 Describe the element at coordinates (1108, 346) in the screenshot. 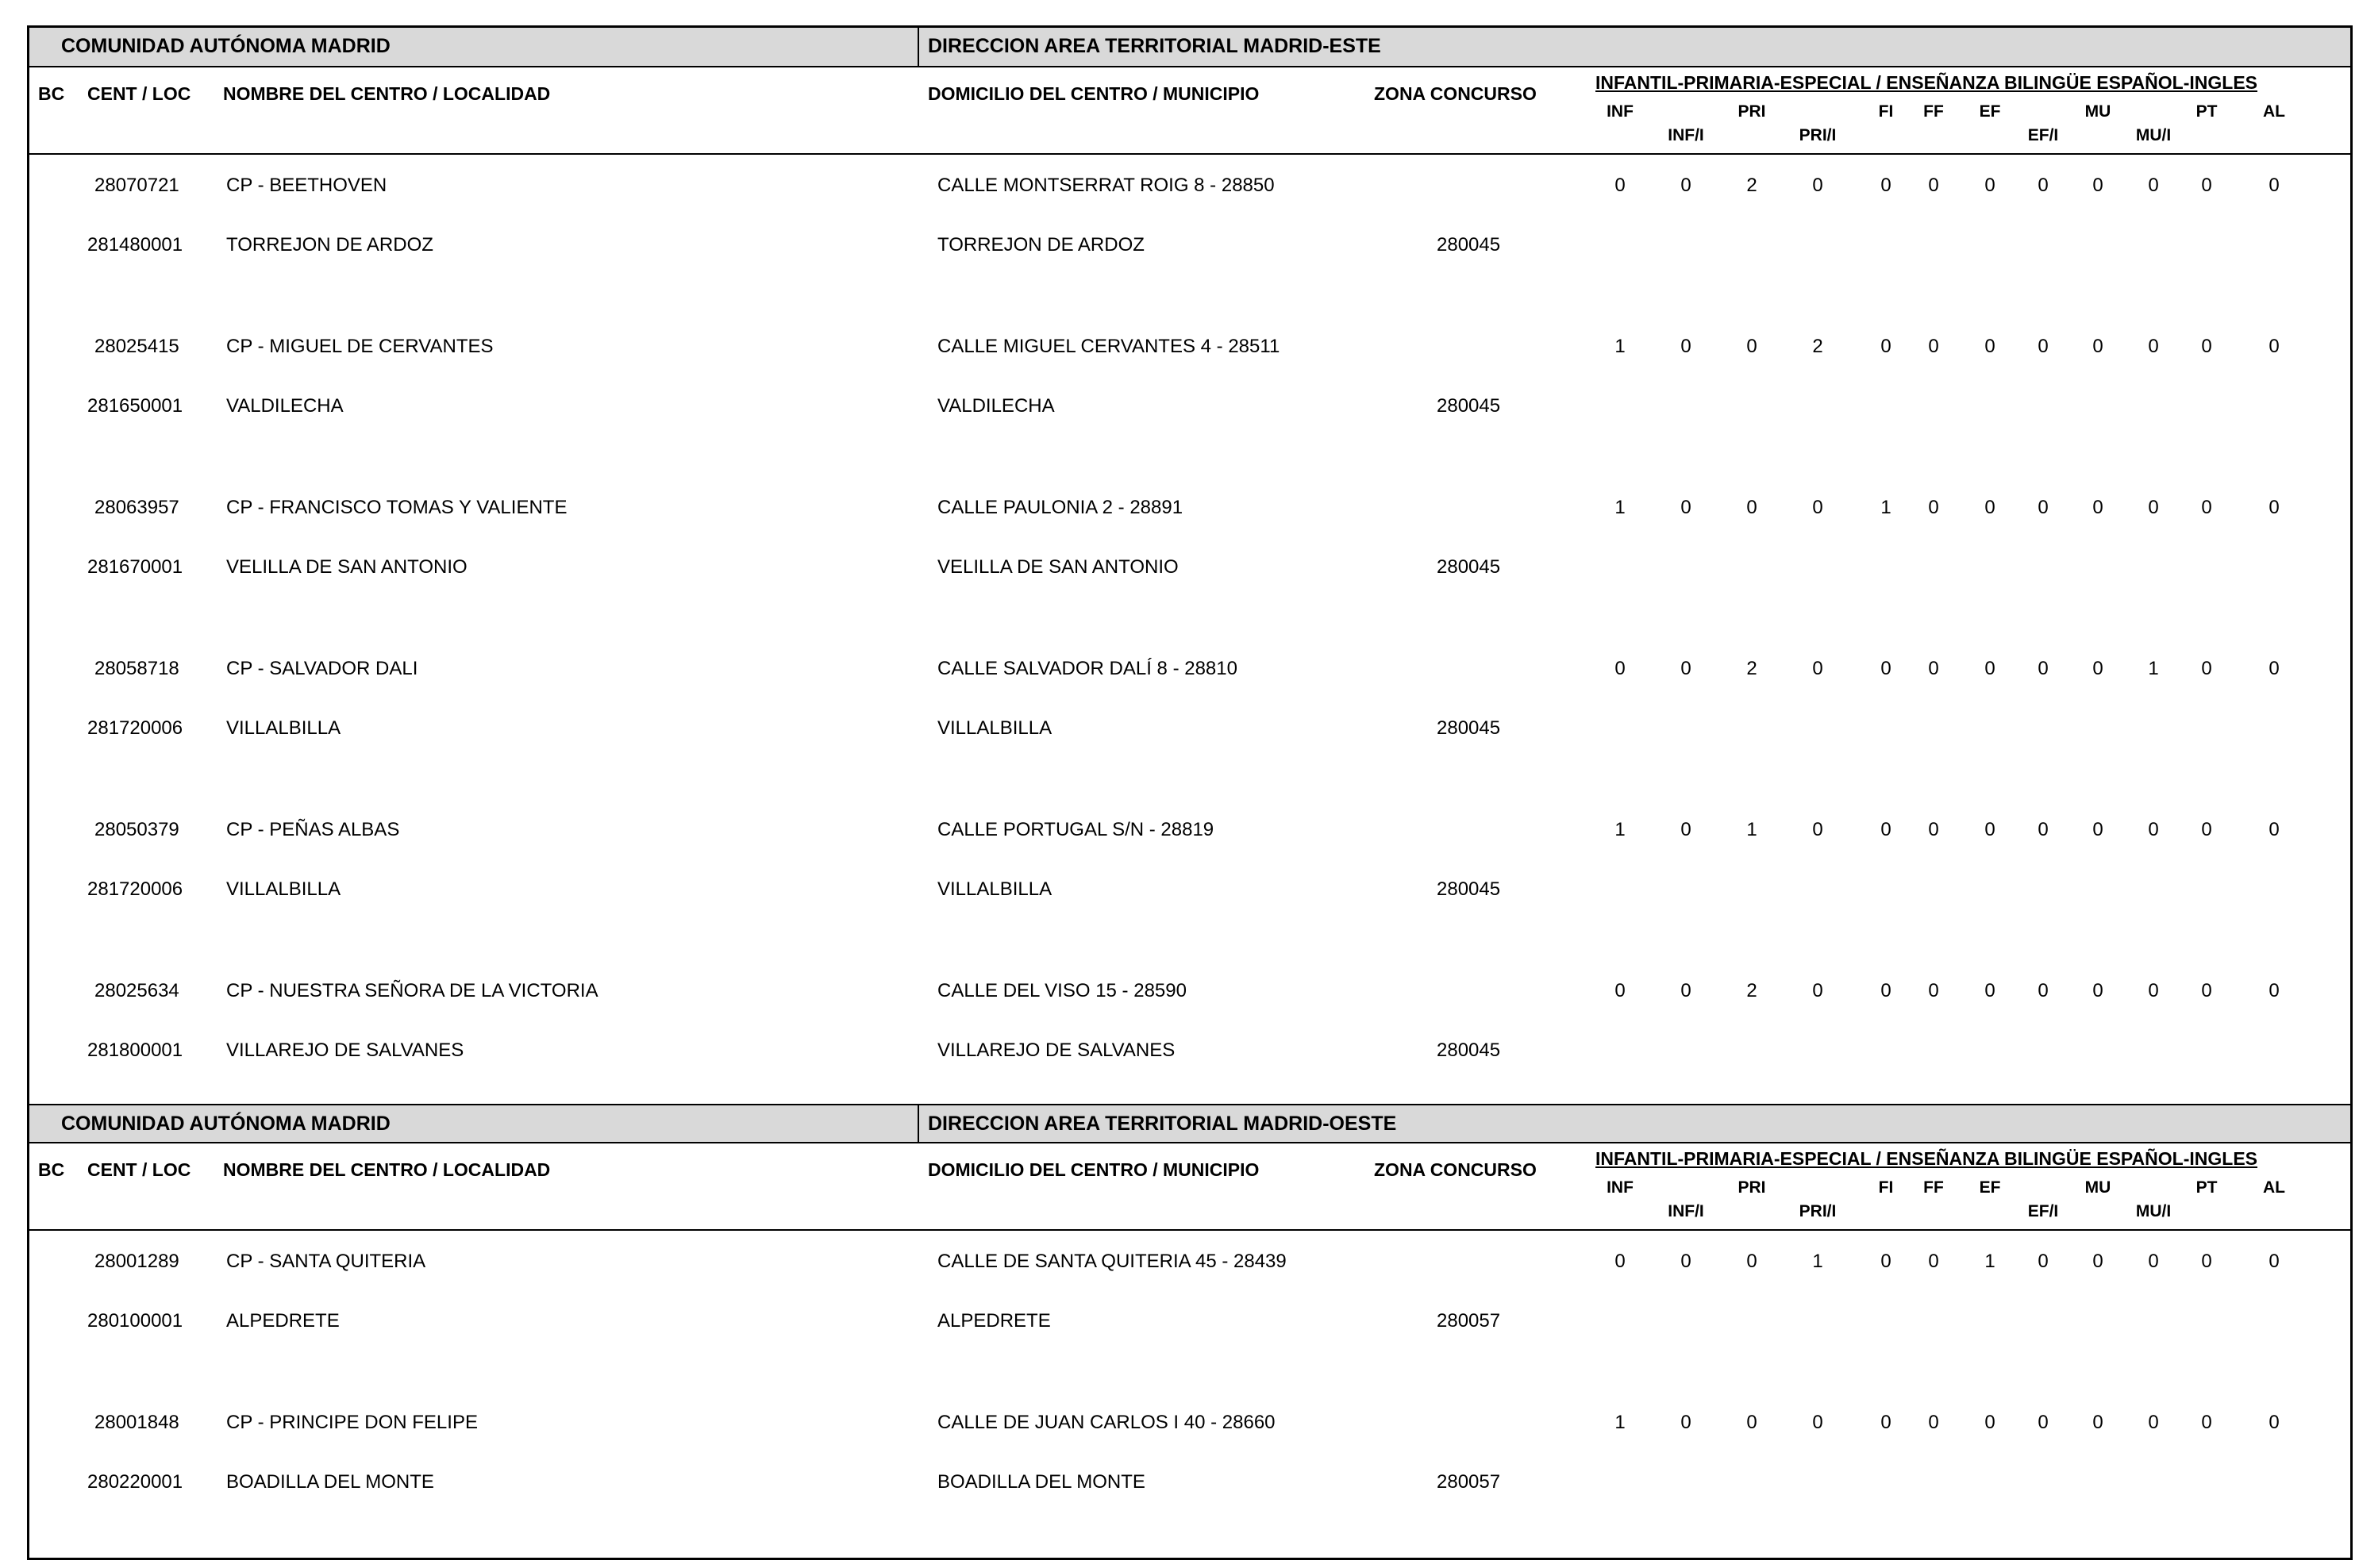

I see `center-address: CALLE MIGUEL CERVANTES 4 - 28511` at that location.